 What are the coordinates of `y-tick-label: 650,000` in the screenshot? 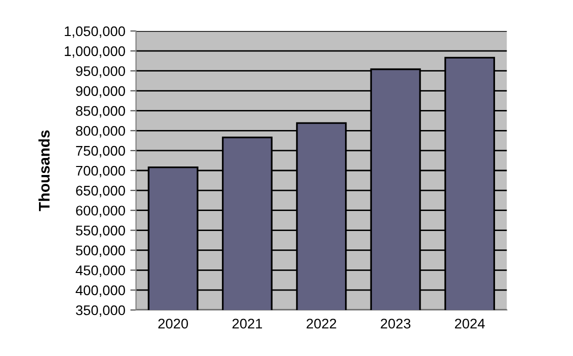 It's located at (101, 192).